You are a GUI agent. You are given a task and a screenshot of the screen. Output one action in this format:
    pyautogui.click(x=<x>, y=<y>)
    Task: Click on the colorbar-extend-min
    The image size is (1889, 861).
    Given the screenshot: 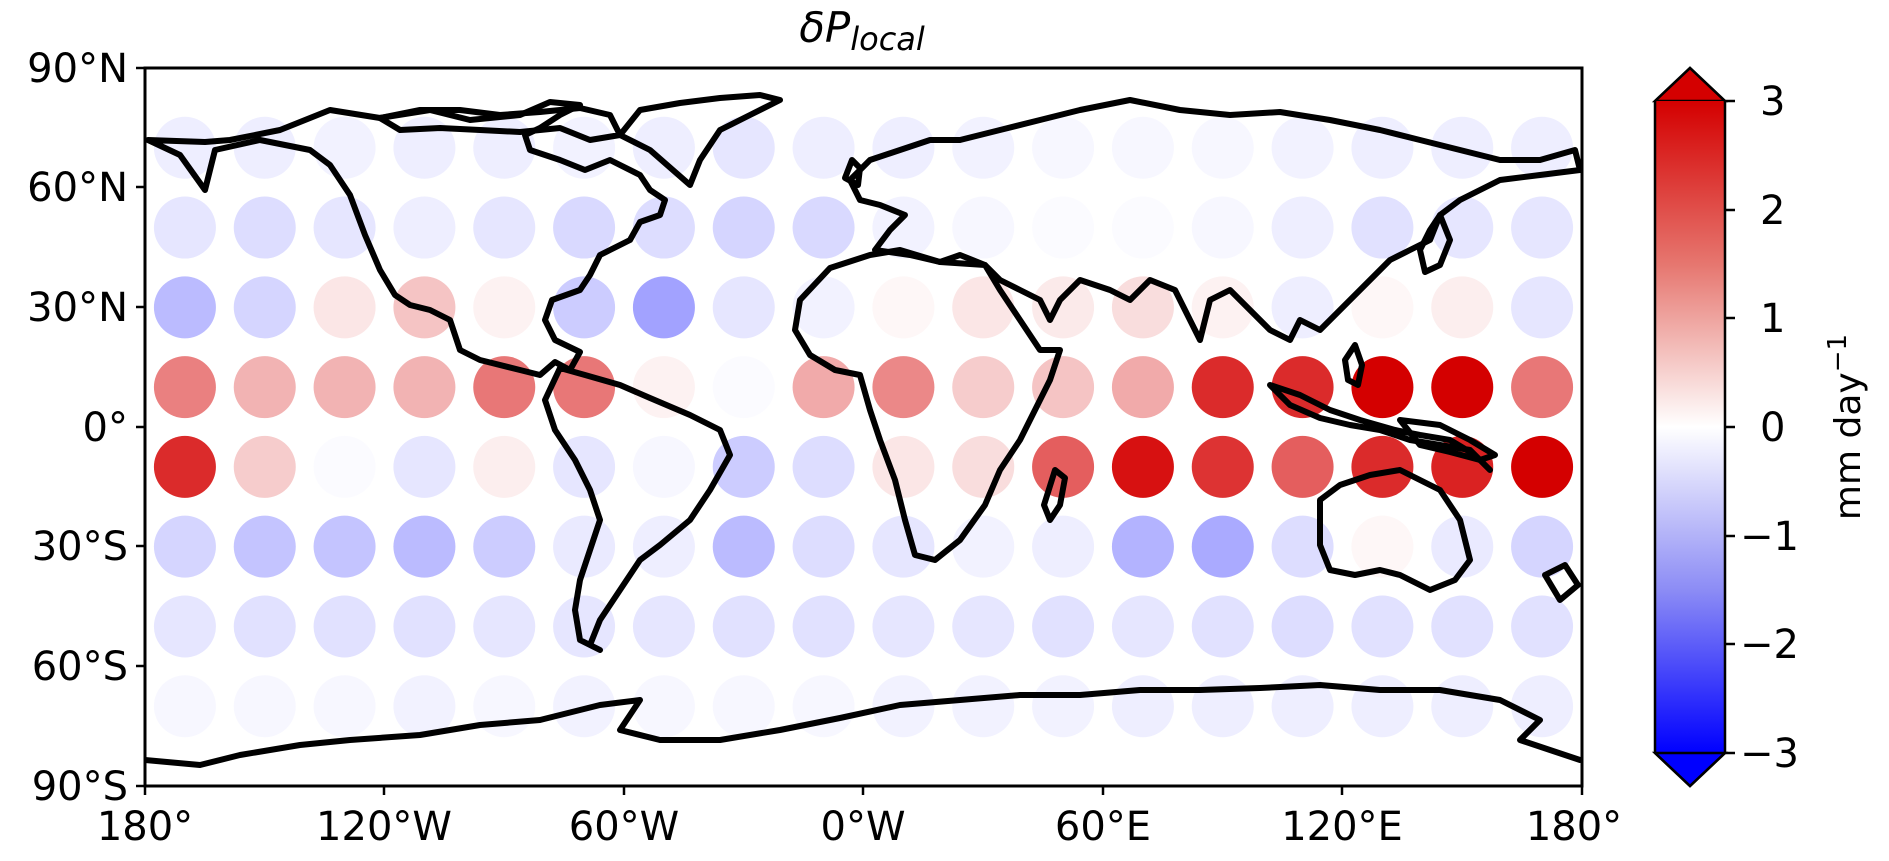 What is the action you would take?
    pyautogui.click(x=1690, y=769)
    